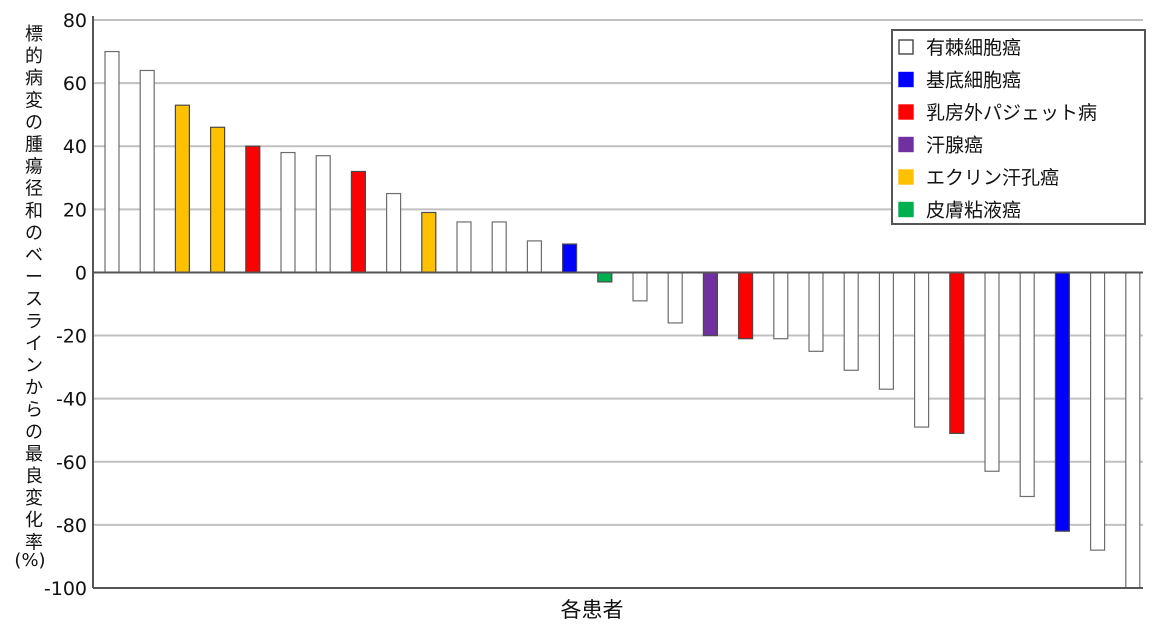 Image resolution: width=1156 pixels, height=626 pixels. What do you see at coordinates (973, 211) in the screenshot?
I see `legend-label: 皮膚粘液癌` at bounding box center [973, 211].